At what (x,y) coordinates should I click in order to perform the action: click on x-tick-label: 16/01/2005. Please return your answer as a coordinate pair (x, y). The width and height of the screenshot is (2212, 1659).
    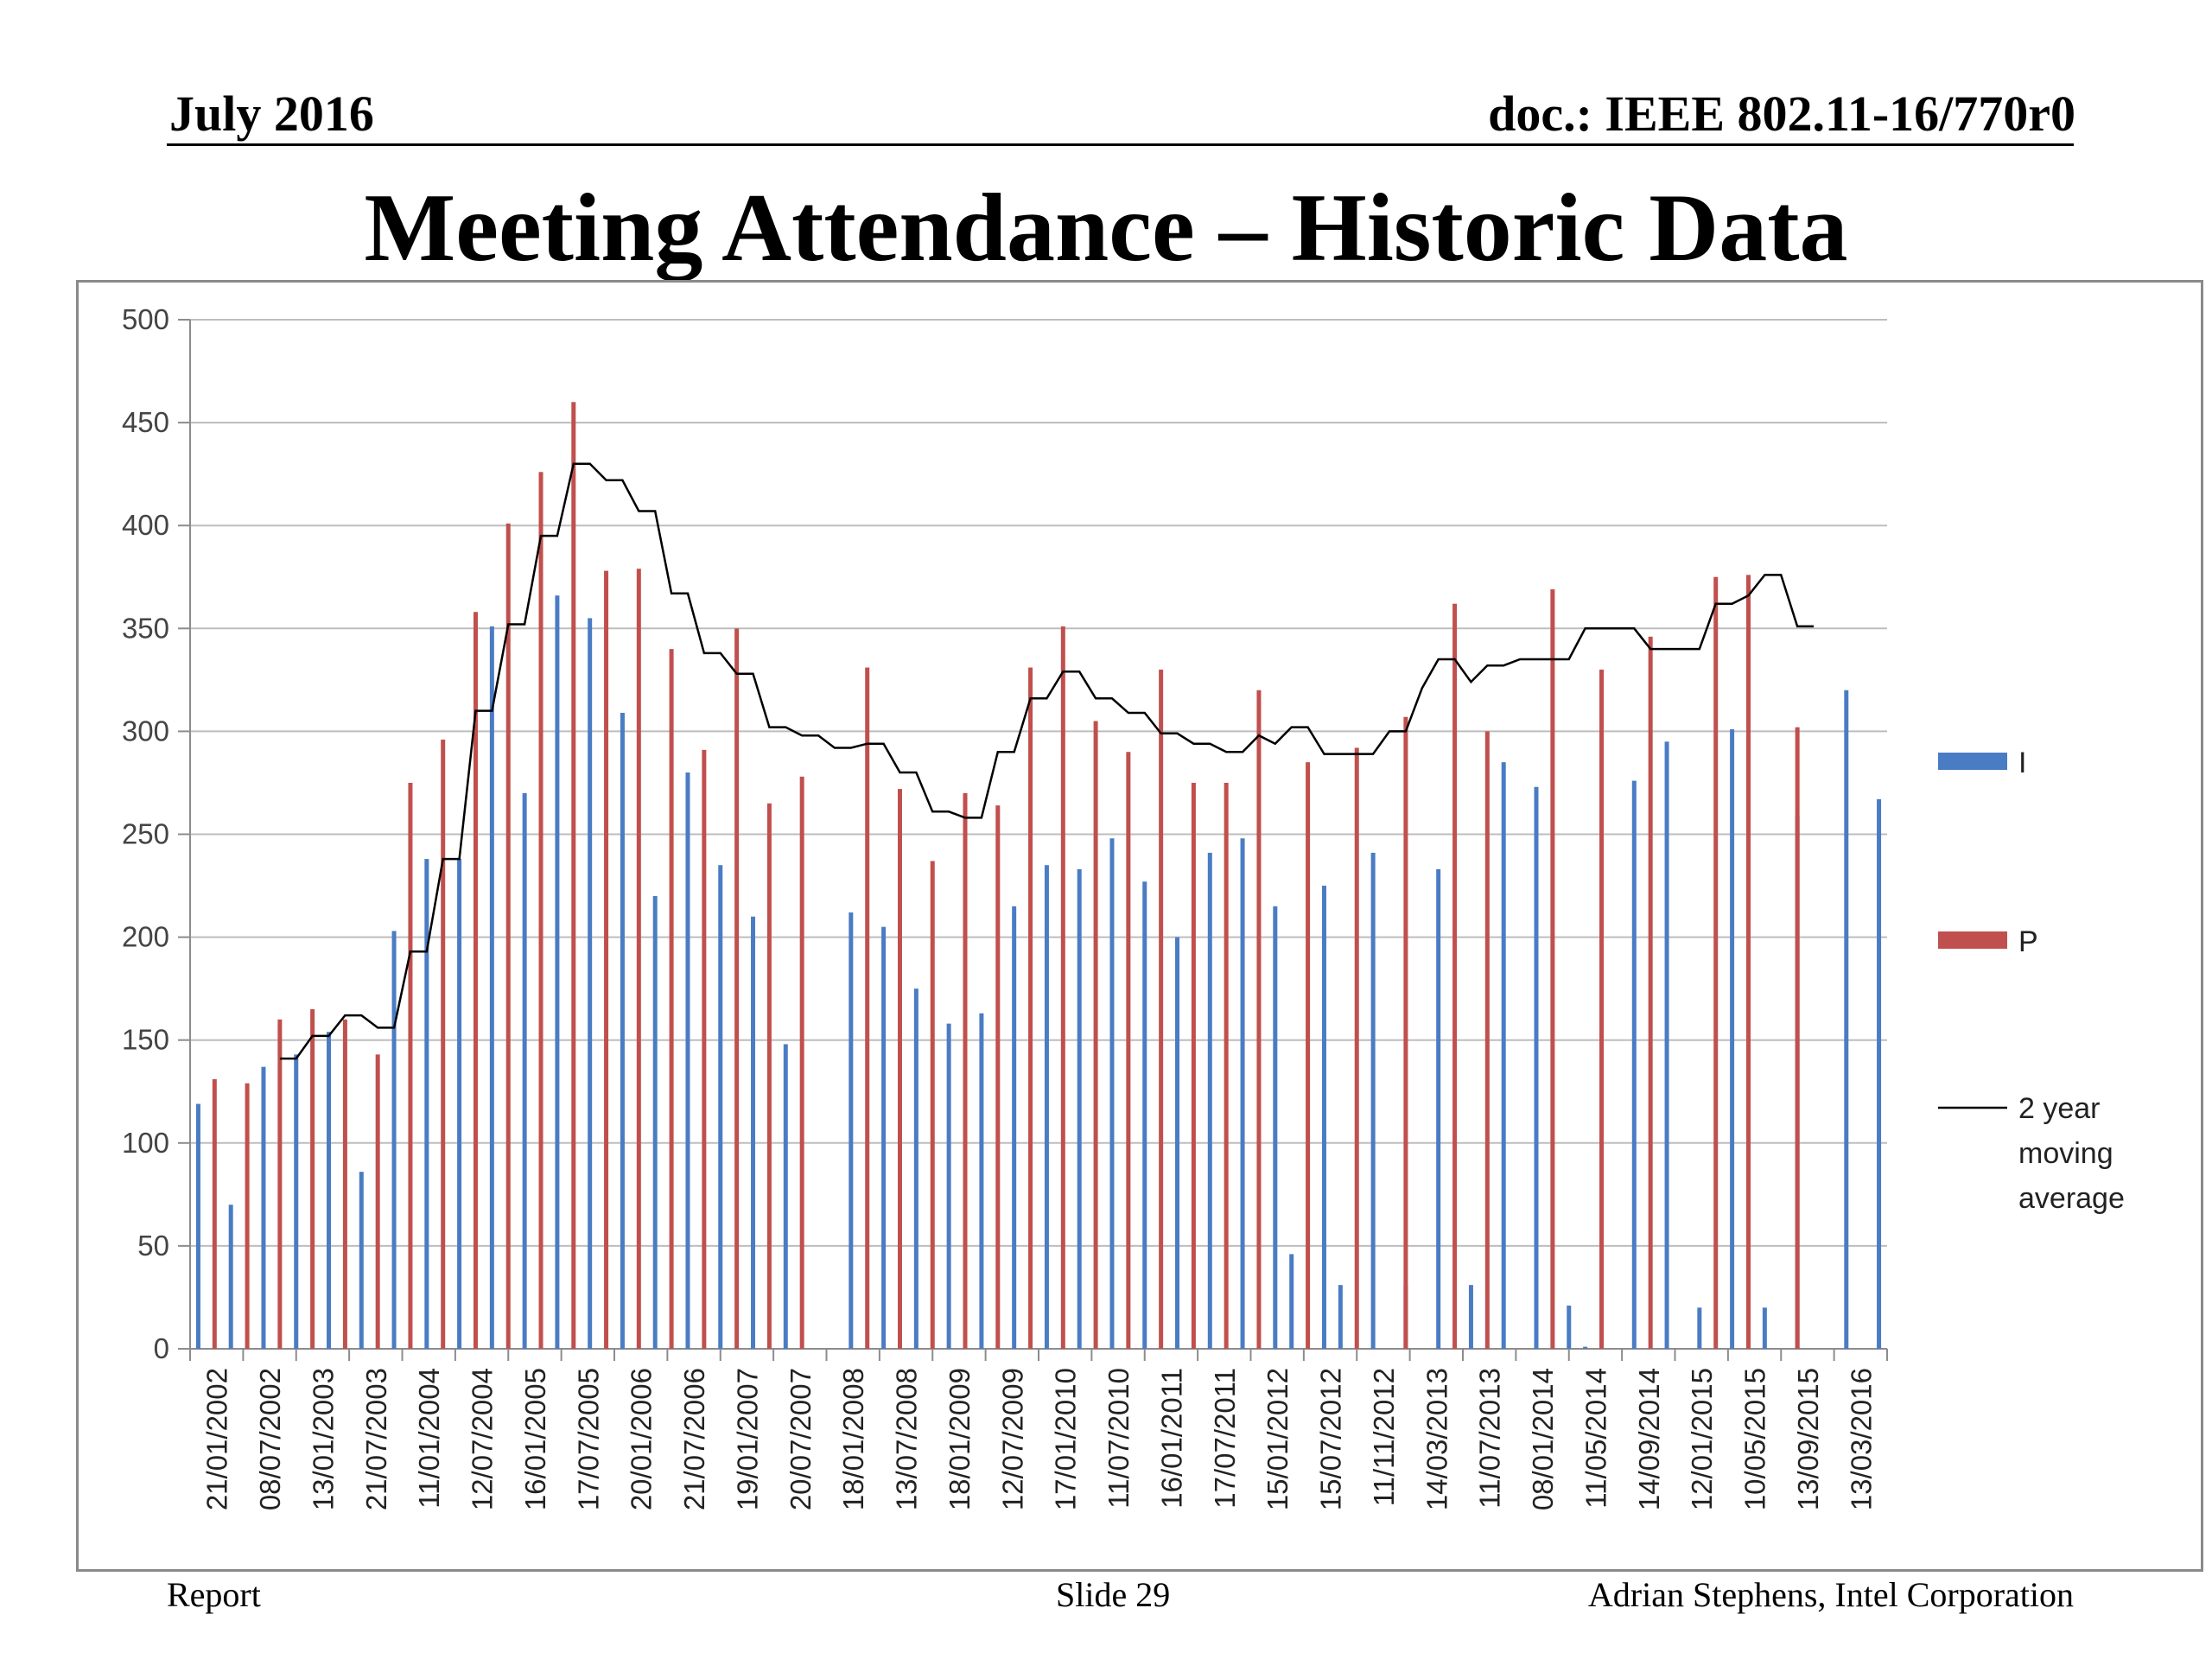
    Looking at the image, I should click on (535, 1439).